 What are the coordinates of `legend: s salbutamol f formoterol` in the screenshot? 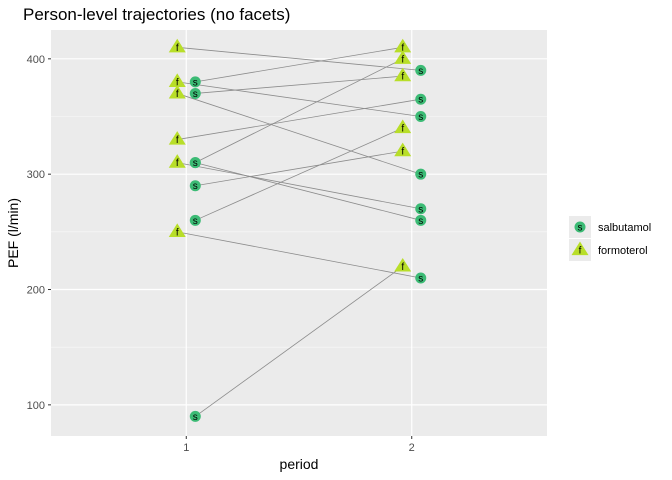 It's located at (610, 238).